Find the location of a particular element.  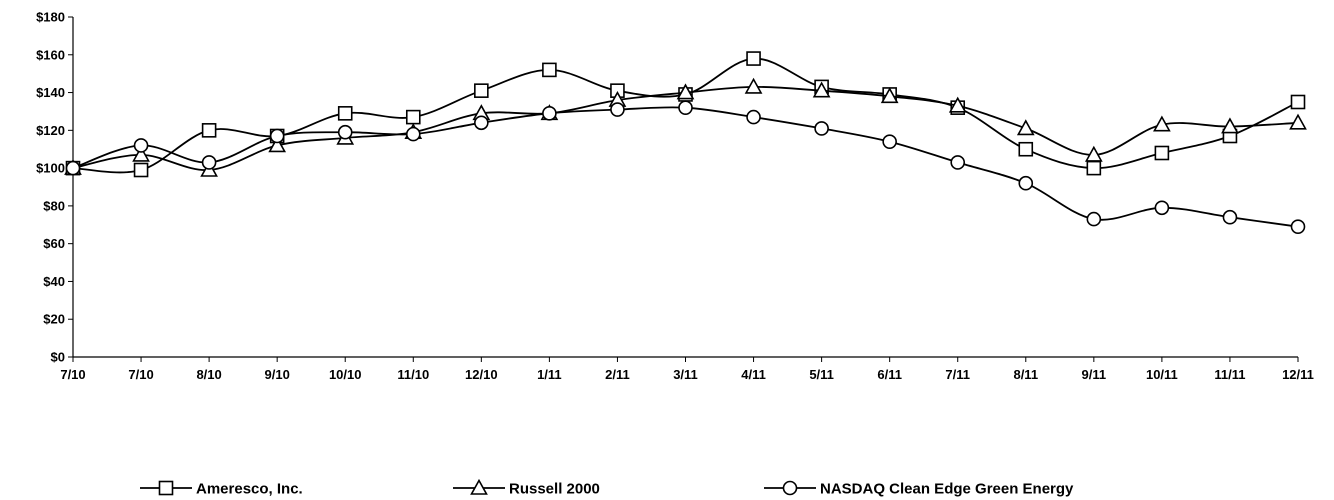

x-tick-label: 8/11 is located at coordinates (1025, 374).